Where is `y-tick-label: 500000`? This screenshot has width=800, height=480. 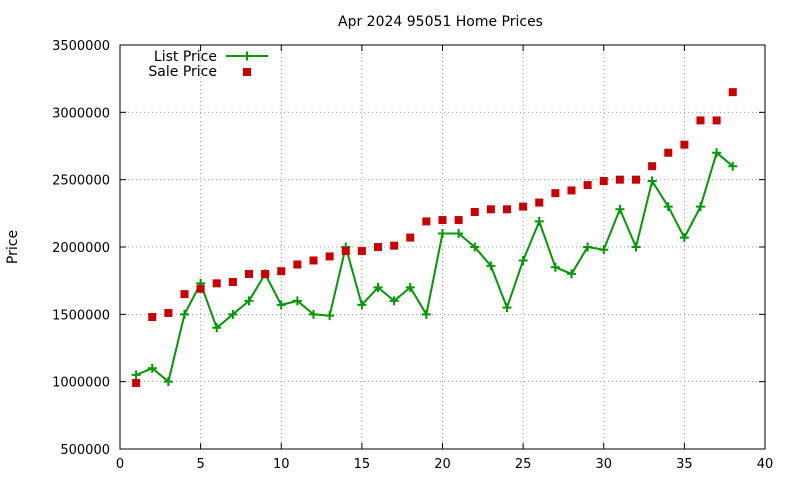
y-tick-label: 500000 is located at coordinates (85, 450).